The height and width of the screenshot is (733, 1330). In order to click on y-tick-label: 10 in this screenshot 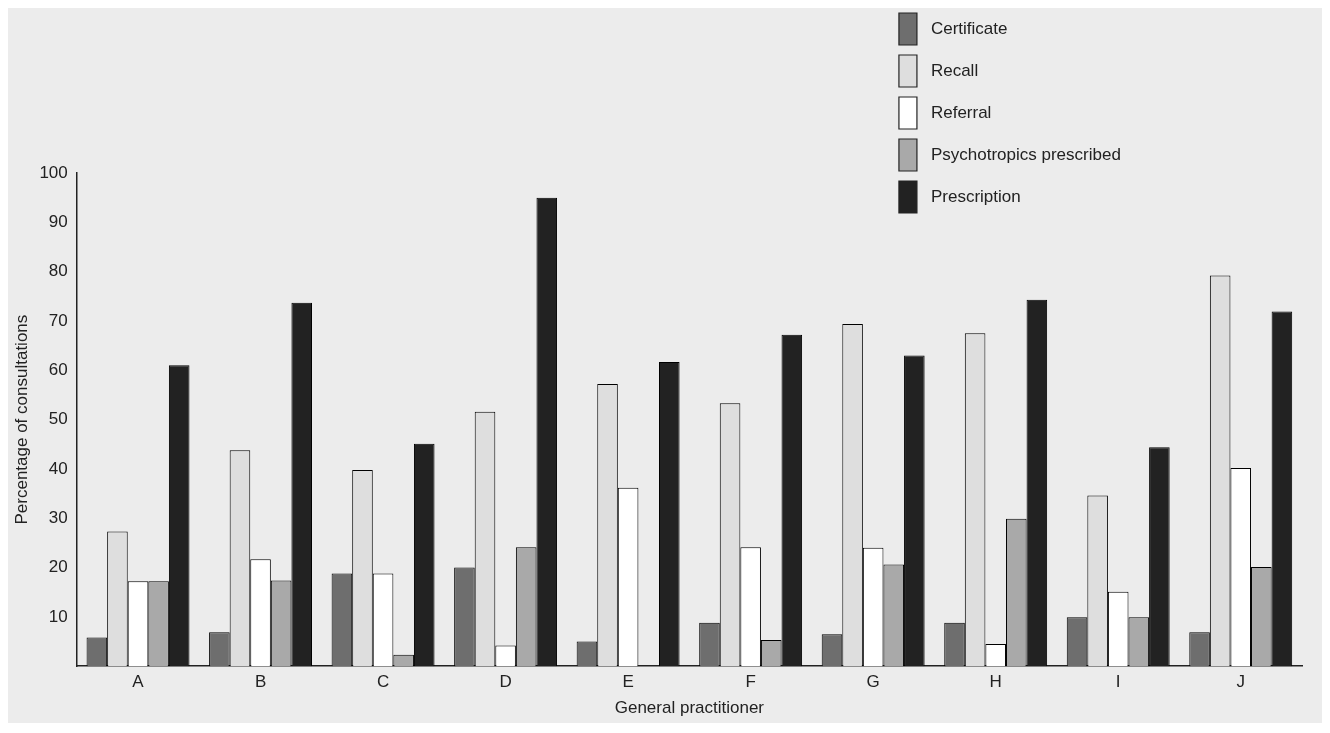, I will do `click(58, 616)`.